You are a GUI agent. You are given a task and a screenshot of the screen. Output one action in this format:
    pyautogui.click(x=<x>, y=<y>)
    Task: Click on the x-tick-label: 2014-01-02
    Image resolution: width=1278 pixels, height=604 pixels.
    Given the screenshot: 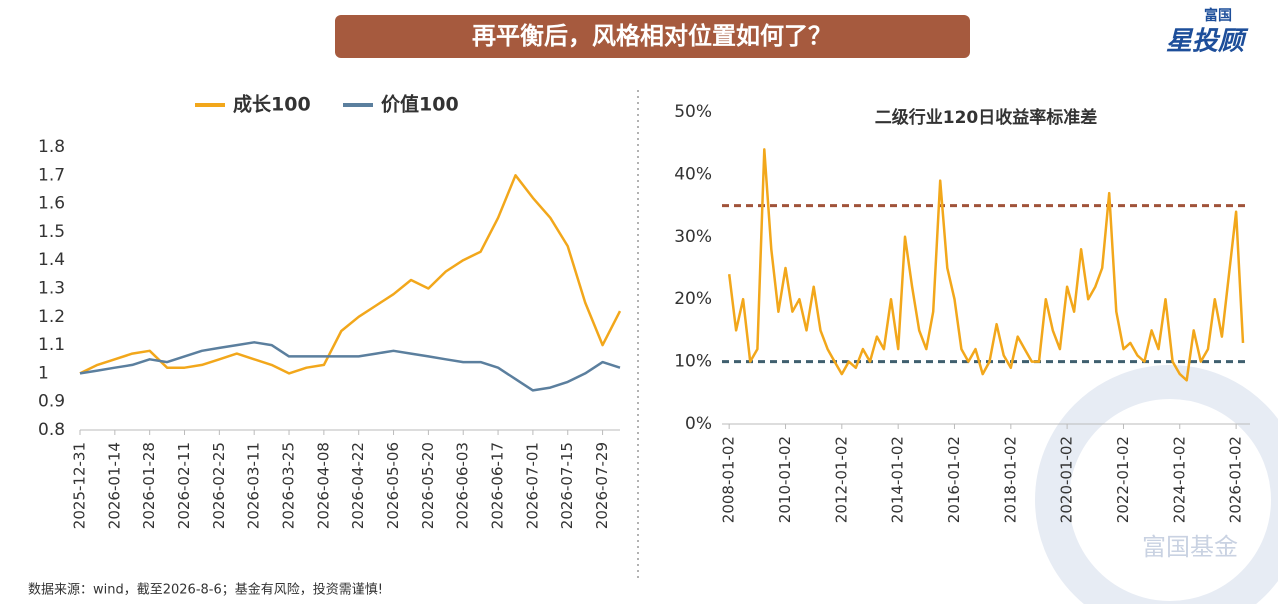 What is the action you would take?
    pyautogui.click(x=898, y=479)
    